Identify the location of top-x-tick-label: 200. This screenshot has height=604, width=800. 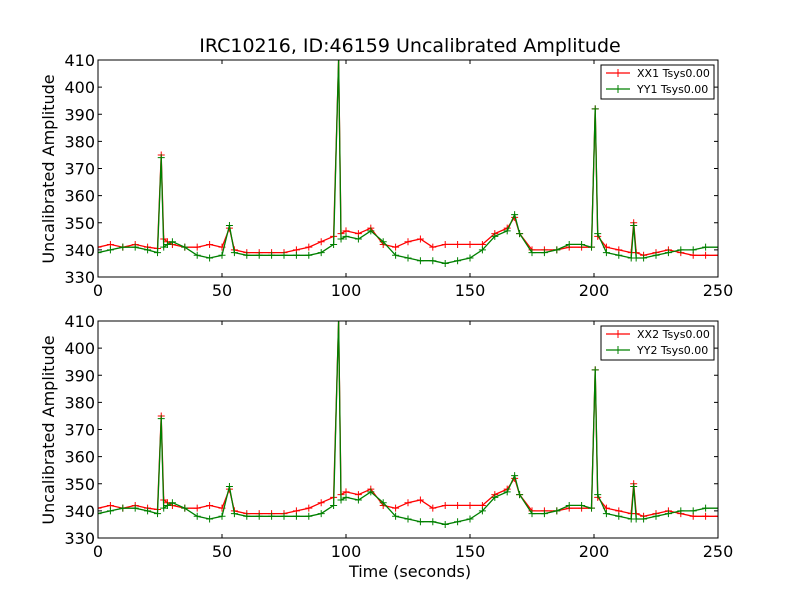
(594, 290).